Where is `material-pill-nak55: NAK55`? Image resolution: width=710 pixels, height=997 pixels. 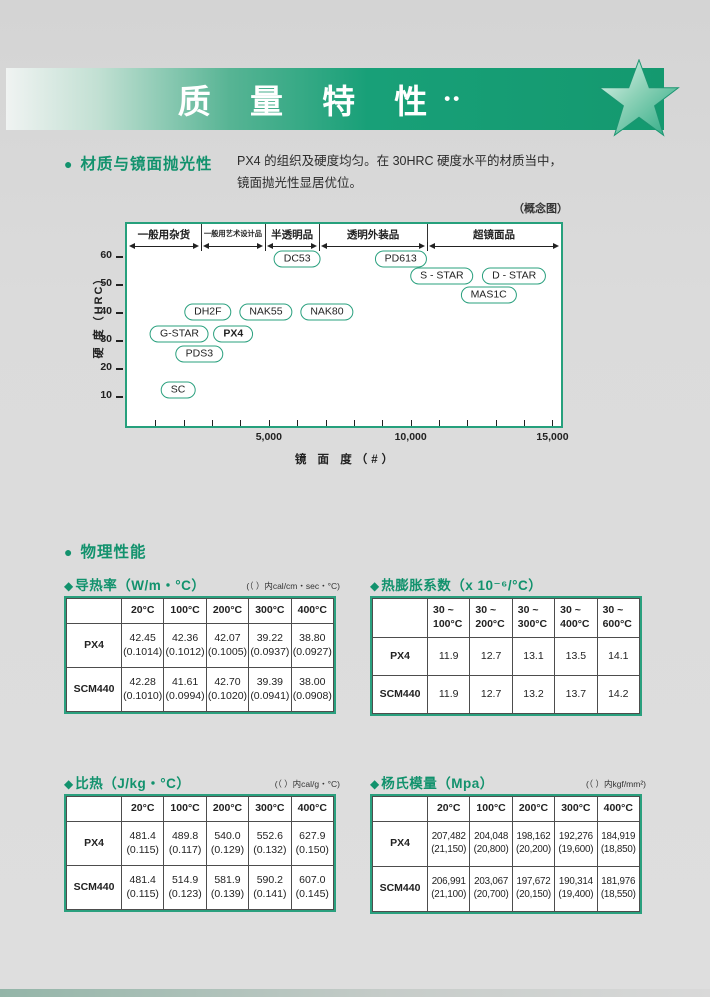
material-pill-nak55: NAK55 is located at coordinates (266, 312).